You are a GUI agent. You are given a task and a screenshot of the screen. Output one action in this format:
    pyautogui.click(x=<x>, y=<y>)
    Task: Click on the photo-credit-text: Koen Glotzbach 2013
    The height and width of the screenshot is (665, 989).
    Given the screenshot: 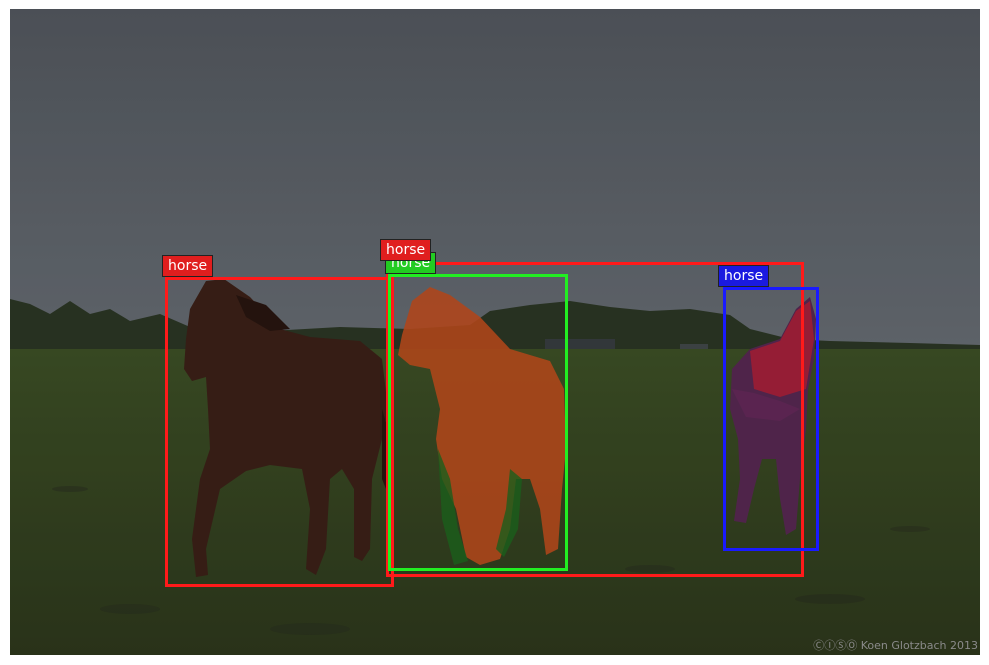 What is the action you would take?
    pyautogui.click(x=919, y=645)
    